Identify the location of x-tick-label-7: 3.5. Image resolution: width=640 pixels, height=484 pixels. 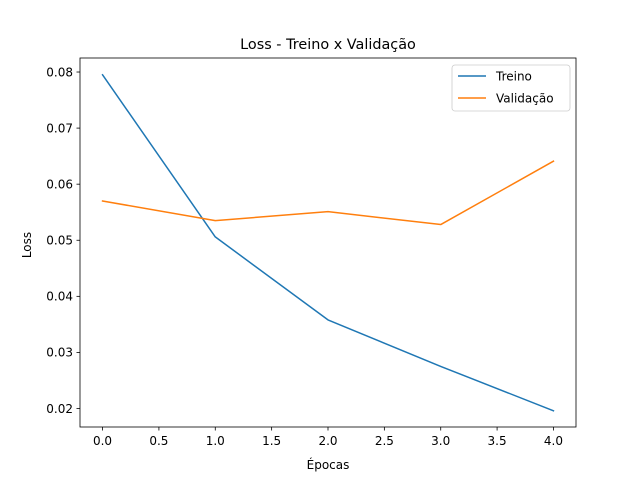
(497, 441).